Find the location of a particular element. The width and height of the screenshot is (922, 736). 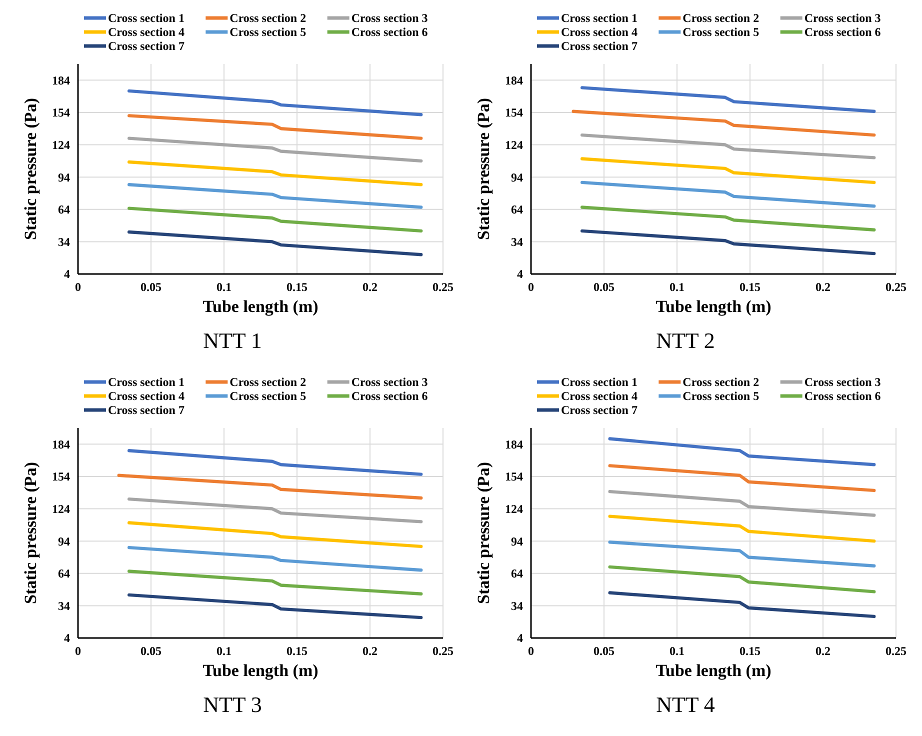

text: NTT 4 is located at coordinates (685, 704).